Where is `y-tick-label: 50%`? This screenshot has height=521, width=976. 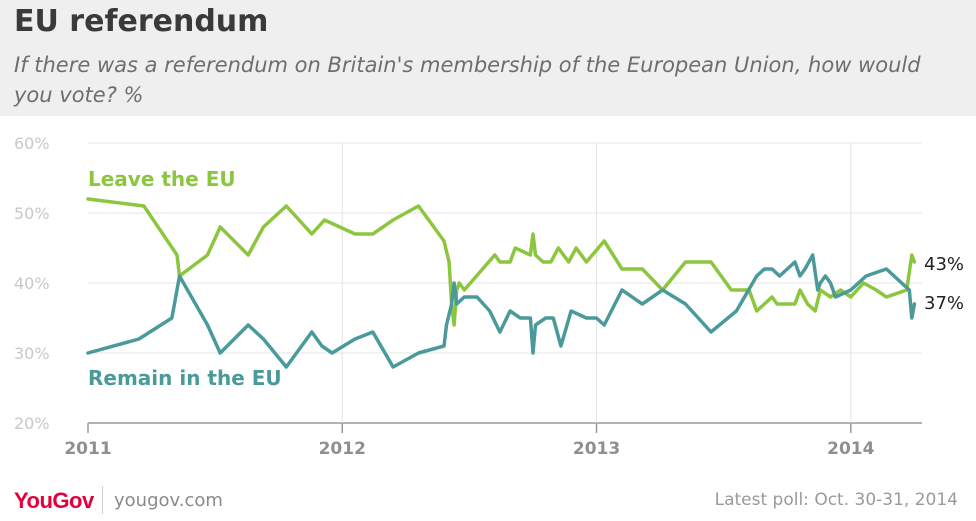 y-tick-label: 50% is located at coordinates (32, 213).